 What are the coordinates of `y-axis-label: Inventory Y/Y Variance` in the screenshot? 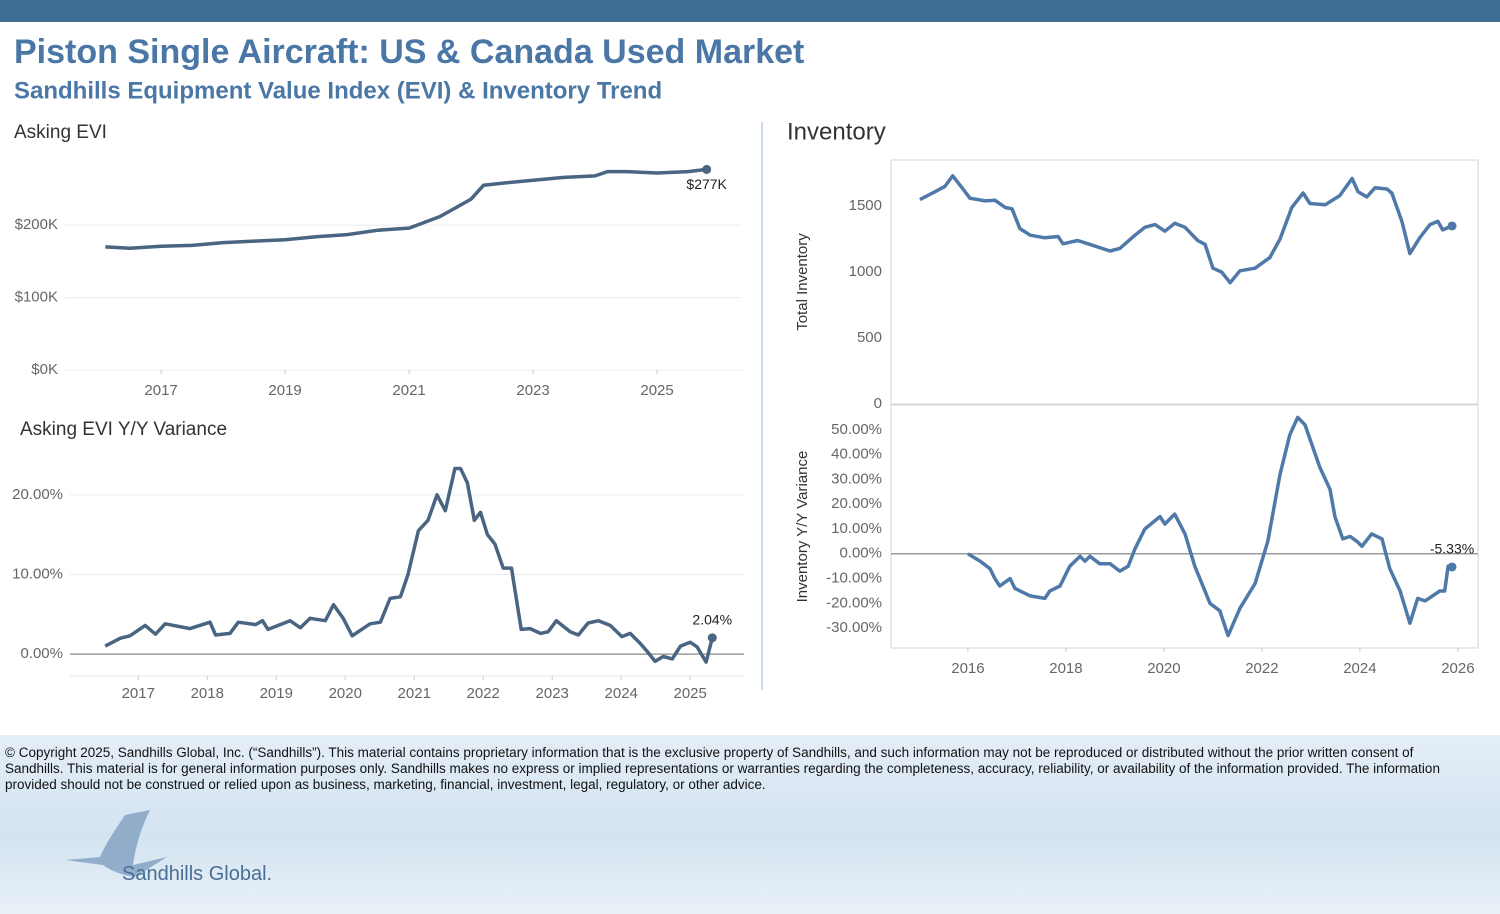 It's located at (802, 527).